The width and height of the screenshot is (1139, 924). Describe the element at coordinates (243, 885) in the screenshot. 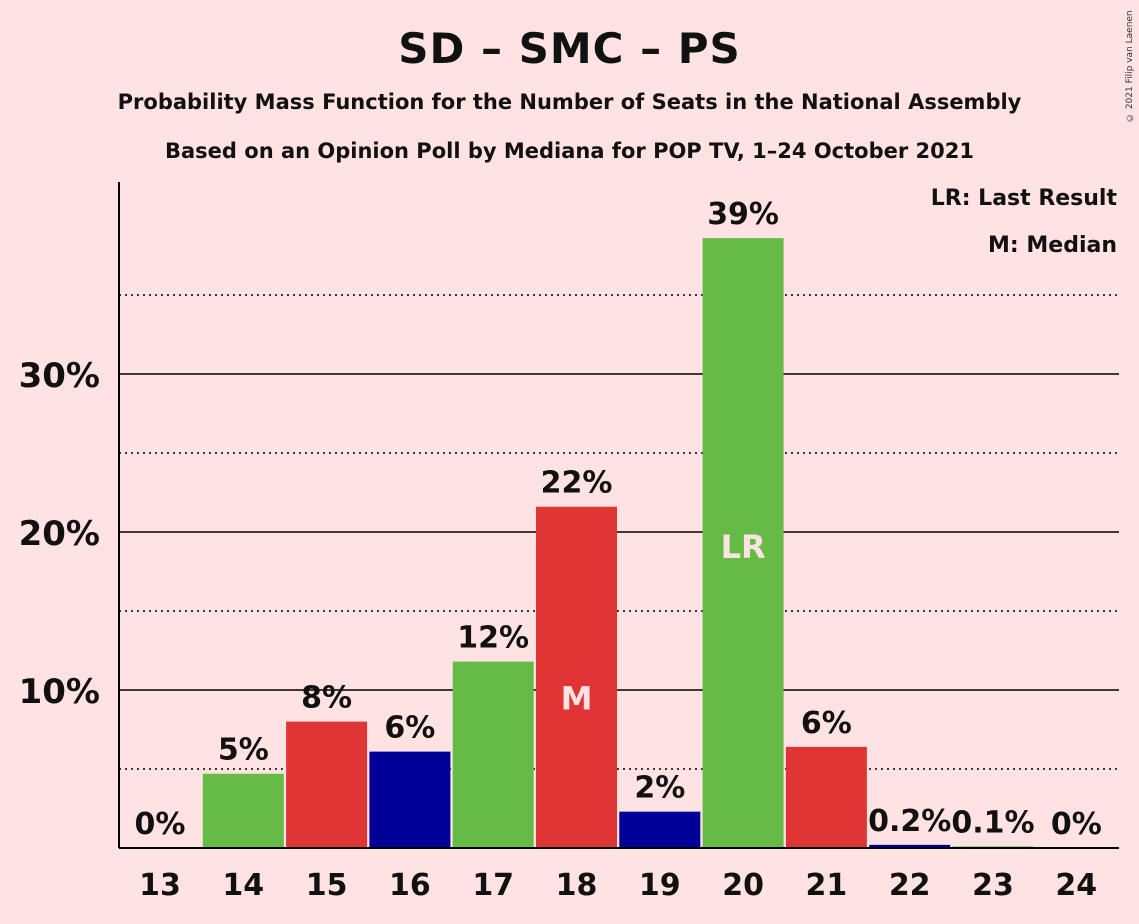

I see `x-tick-label: 14` at that location.